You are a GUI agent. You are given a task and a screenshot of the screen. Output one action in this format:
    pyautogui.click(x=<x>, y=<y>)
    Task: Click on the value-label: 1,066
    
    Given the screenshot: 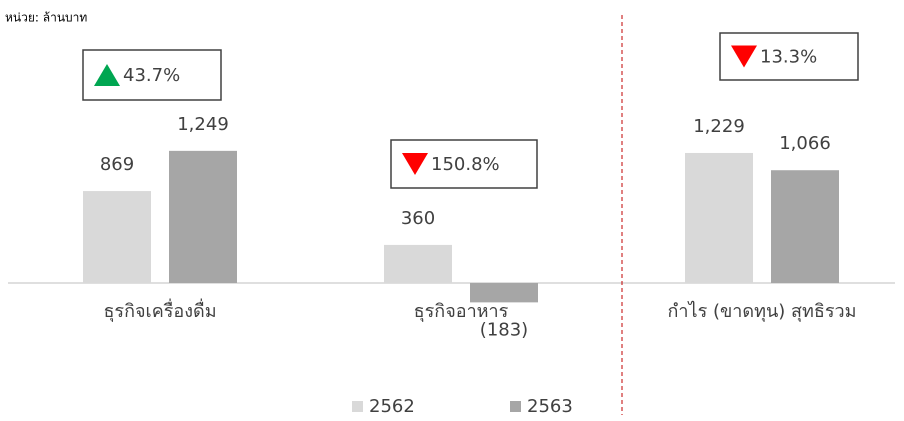 What is the action you would take?
    pyautogui.click(x=805, y=143)
    